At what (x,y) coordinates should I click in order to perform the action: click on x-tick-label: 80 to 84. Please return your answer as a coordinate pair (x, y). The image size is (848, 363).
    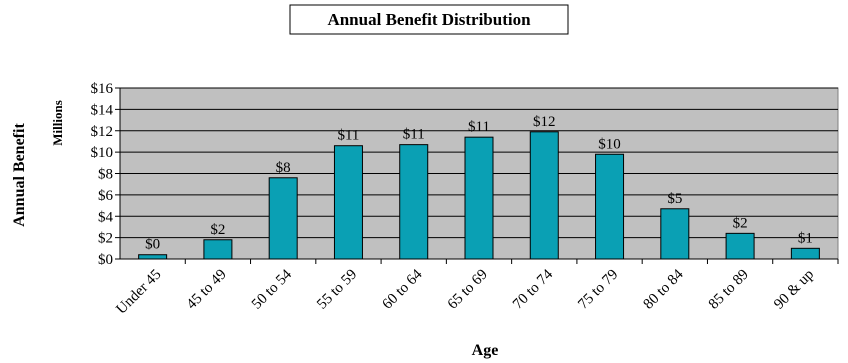
    Looking at the image, I should click on (664, 289).